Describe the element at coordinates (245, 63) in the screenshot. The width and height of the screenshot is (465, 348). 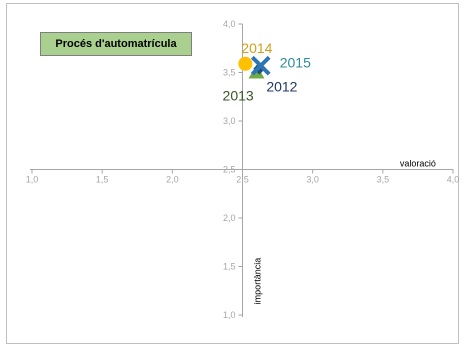
I see `marker-2014` at that location.